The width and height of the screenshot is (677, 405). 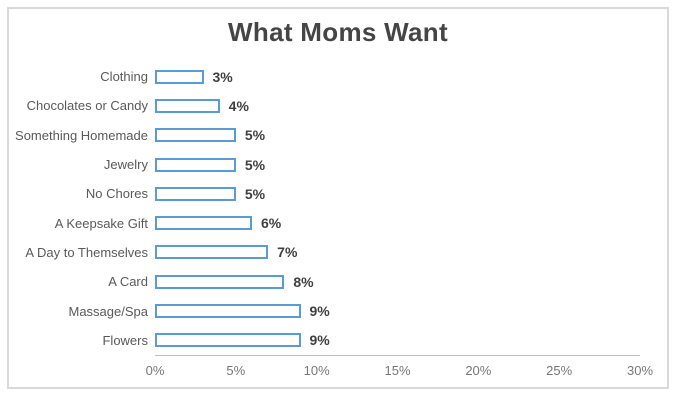 I want to click on bar-row: Chocolates or Candy 4%, so click(x=338, y=105).